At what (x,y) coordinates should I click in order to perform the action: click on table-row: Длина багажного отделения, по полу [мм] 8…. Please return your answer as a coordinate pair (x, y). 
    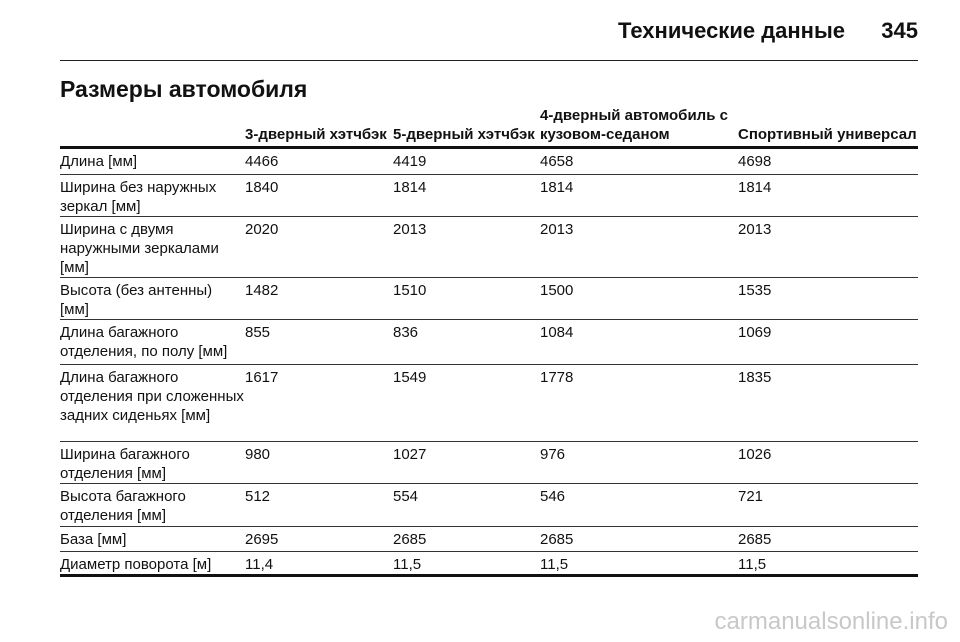
    Looking at the image, I should click on (489, 342).